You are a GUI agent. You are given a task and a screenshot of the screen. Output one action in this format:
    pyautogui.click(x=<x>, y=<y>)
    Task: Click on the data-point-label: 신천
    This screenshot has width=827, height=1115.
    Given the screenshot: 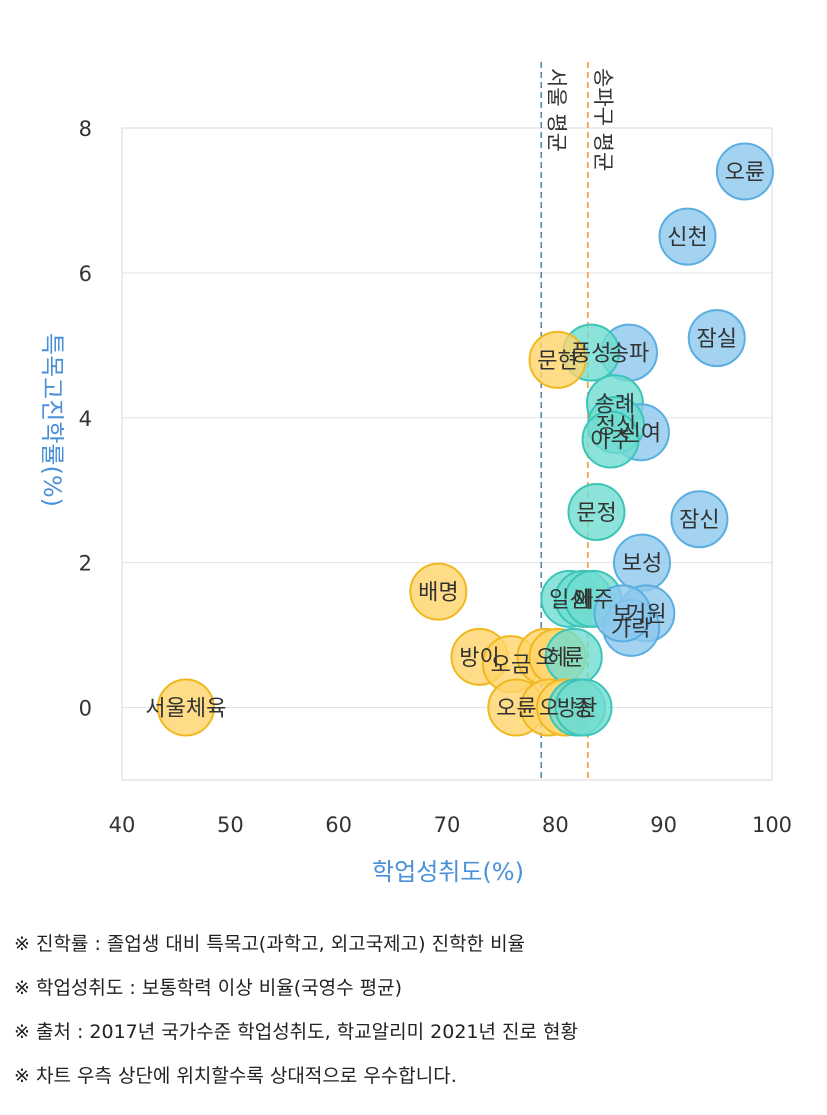 What is the action you would take?
    pyautogui.click(x=687, y=238)
    